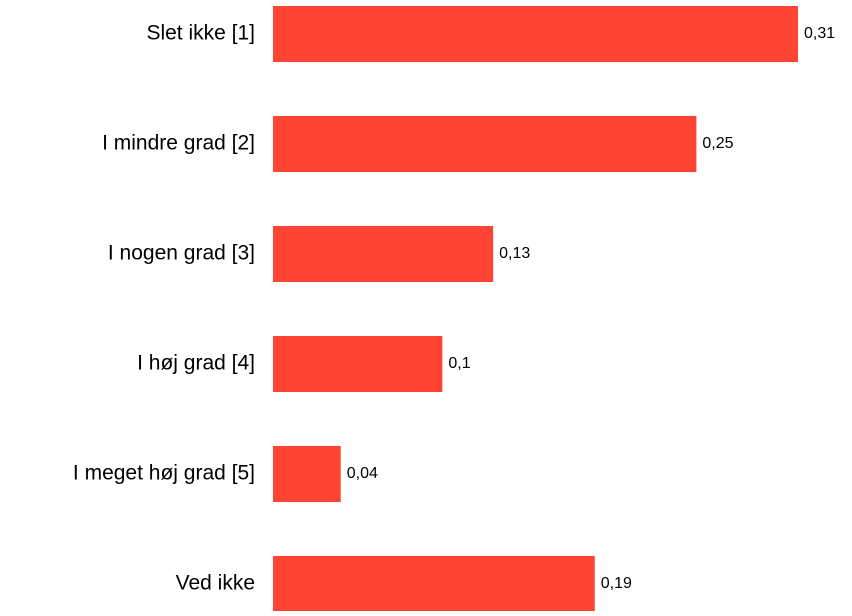  What do you see at coordinates (164, 473) in the screenshot?
I see `category-label: I meget høj grad [5]` at bounding box center [164, 473].